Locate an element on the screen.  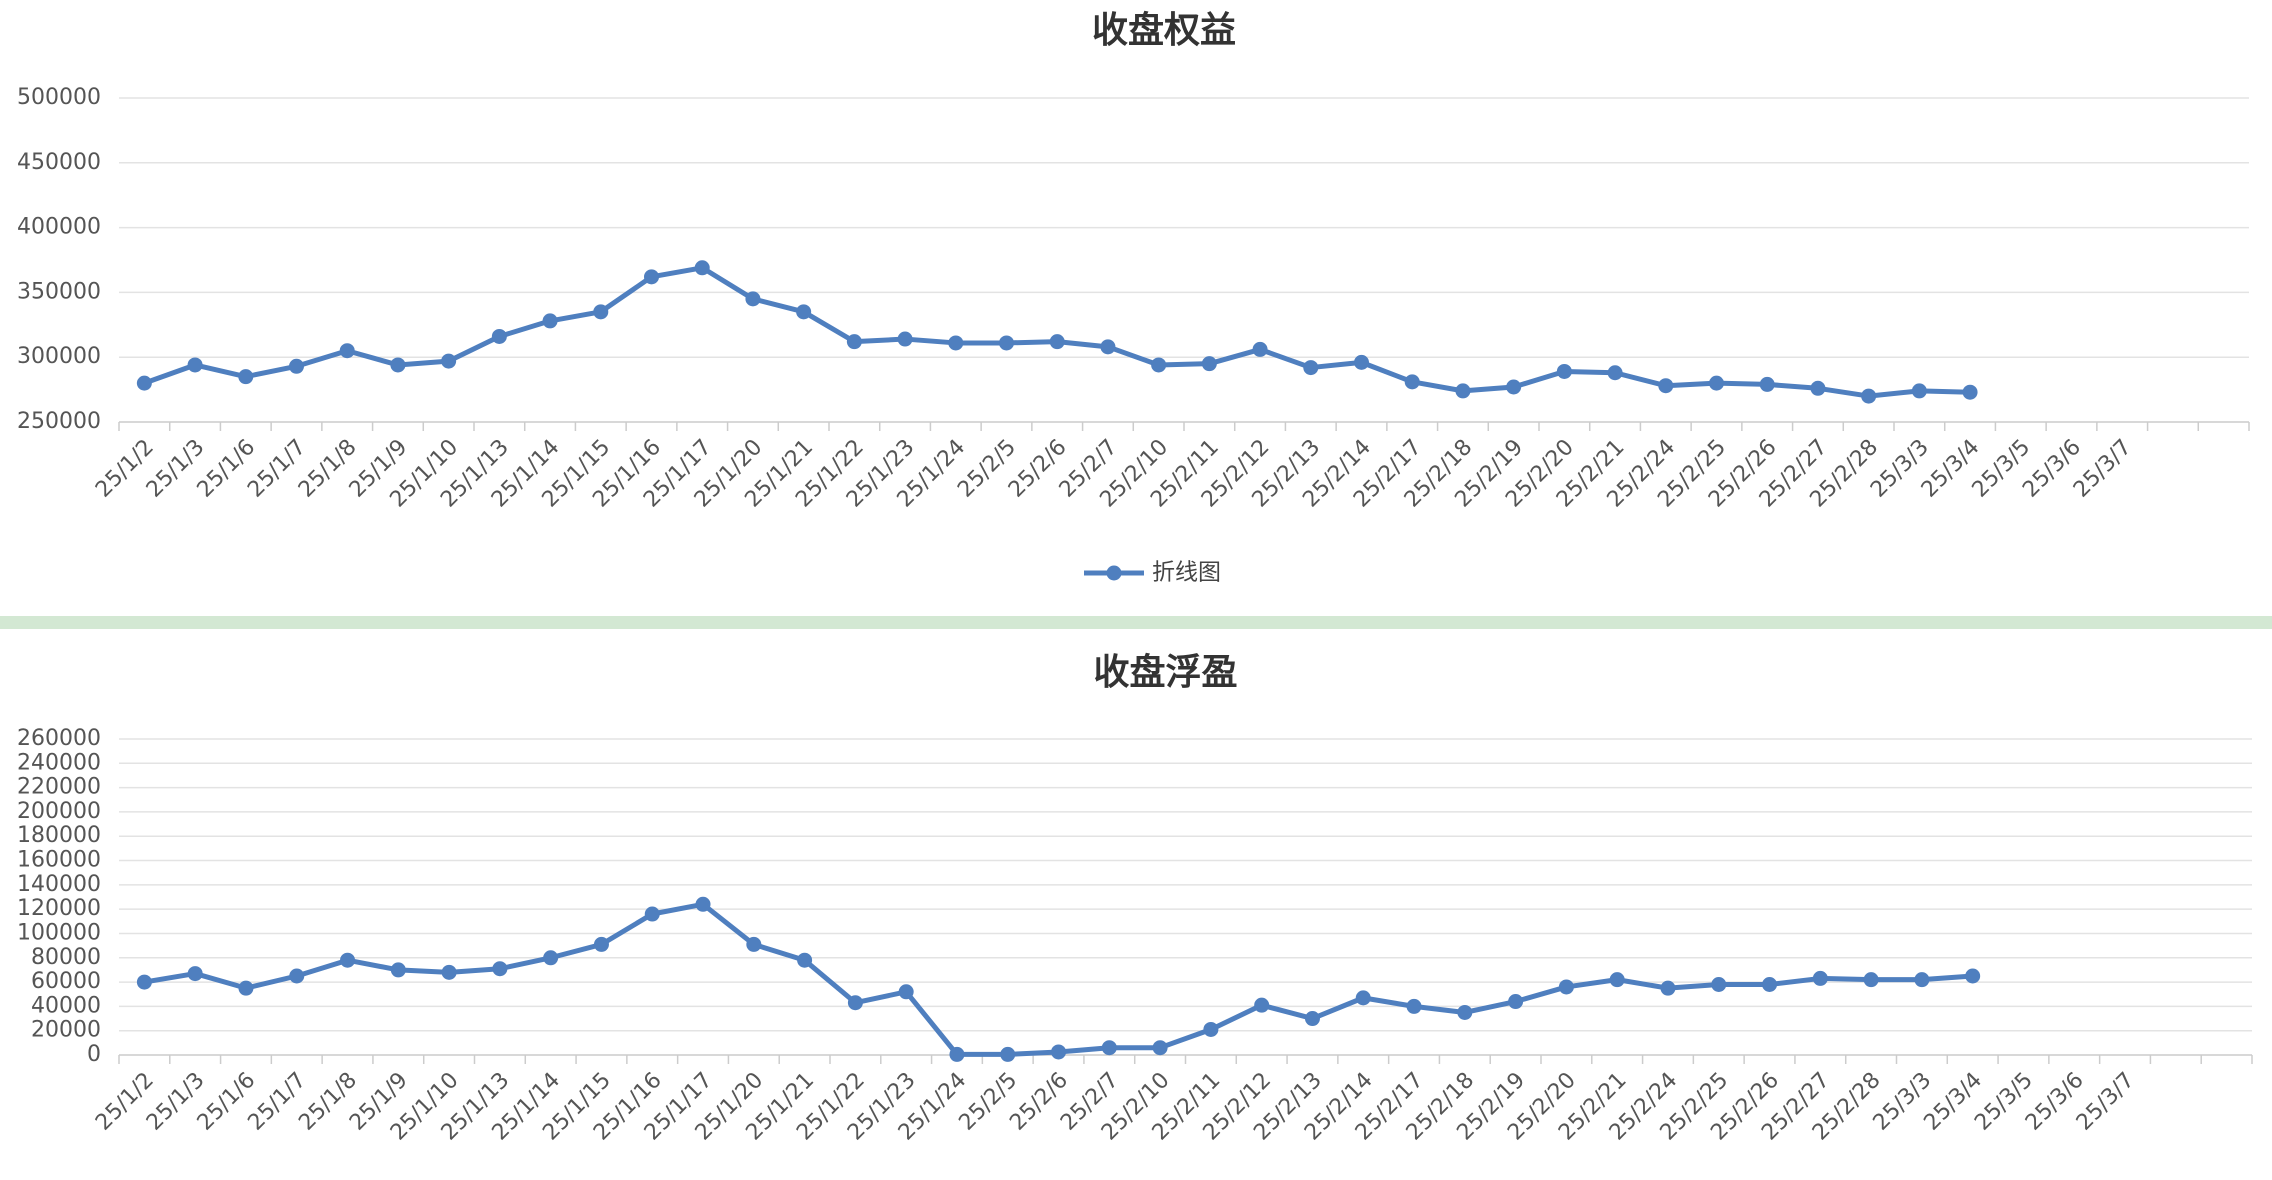
y-tick-label: 60000 is located at coordinates (66, 981).